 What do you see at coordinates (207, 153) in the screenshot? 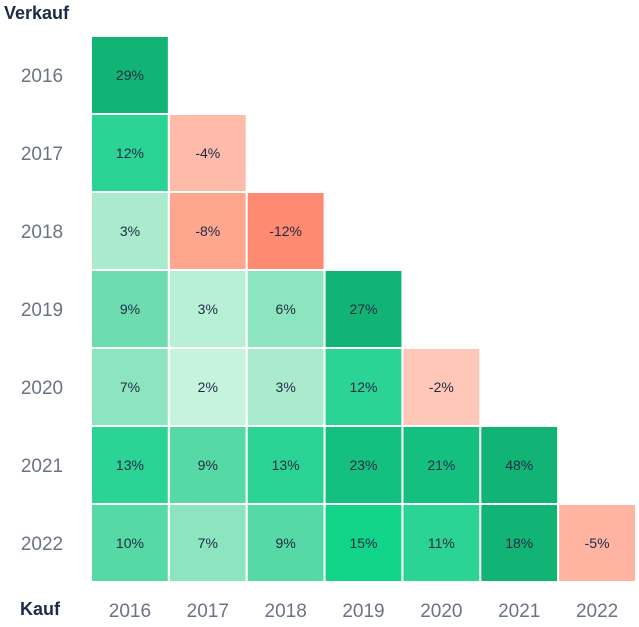
I see `cell-value-label: -4%` at bounding box center [207, 153].